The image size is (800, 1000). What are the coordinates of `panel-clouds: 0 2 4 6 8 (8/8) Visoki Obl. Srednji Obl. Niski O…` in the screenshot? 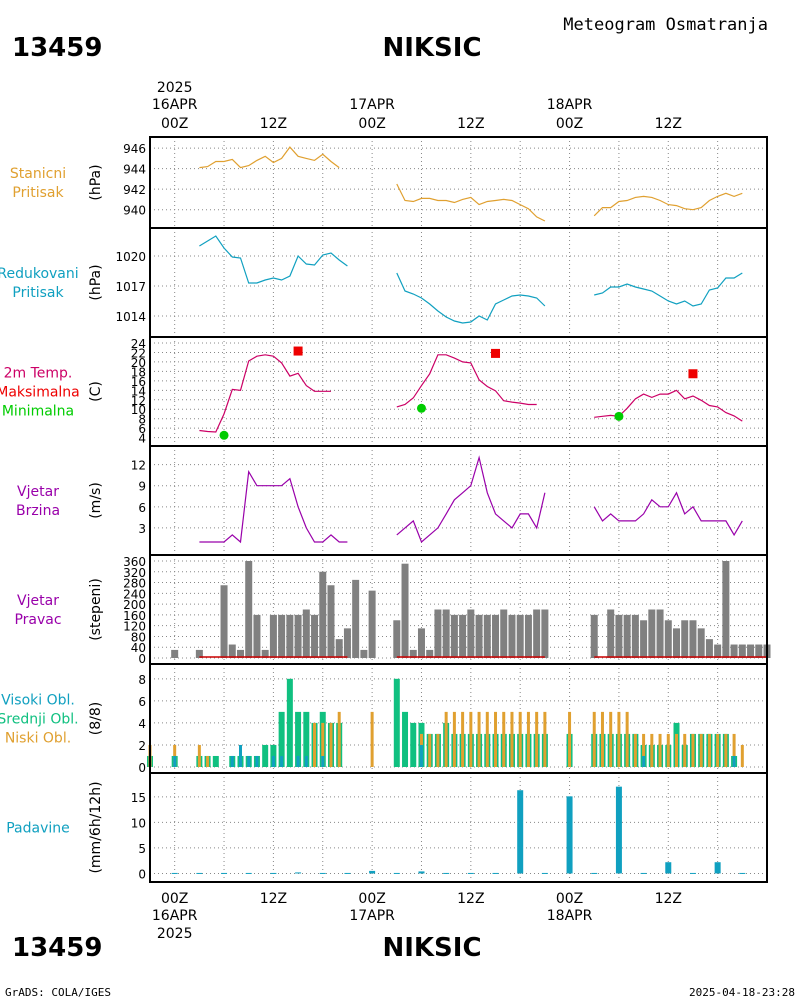 It's located at (384, 719).